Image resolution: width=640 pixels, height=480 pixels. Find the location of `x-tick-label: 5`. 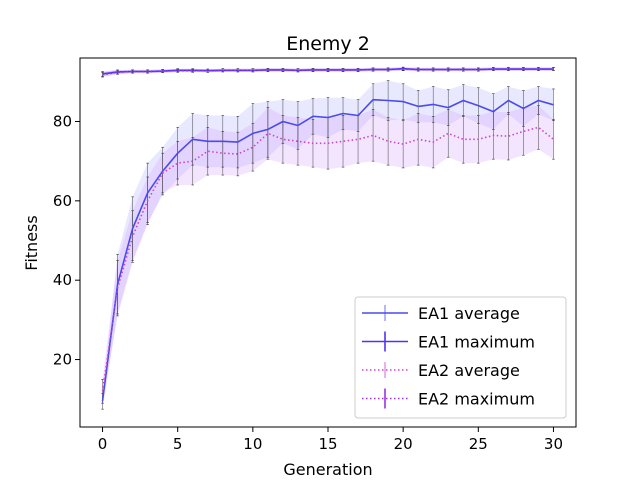

x-tick-label: 5 is located at coordinates (178, 444).